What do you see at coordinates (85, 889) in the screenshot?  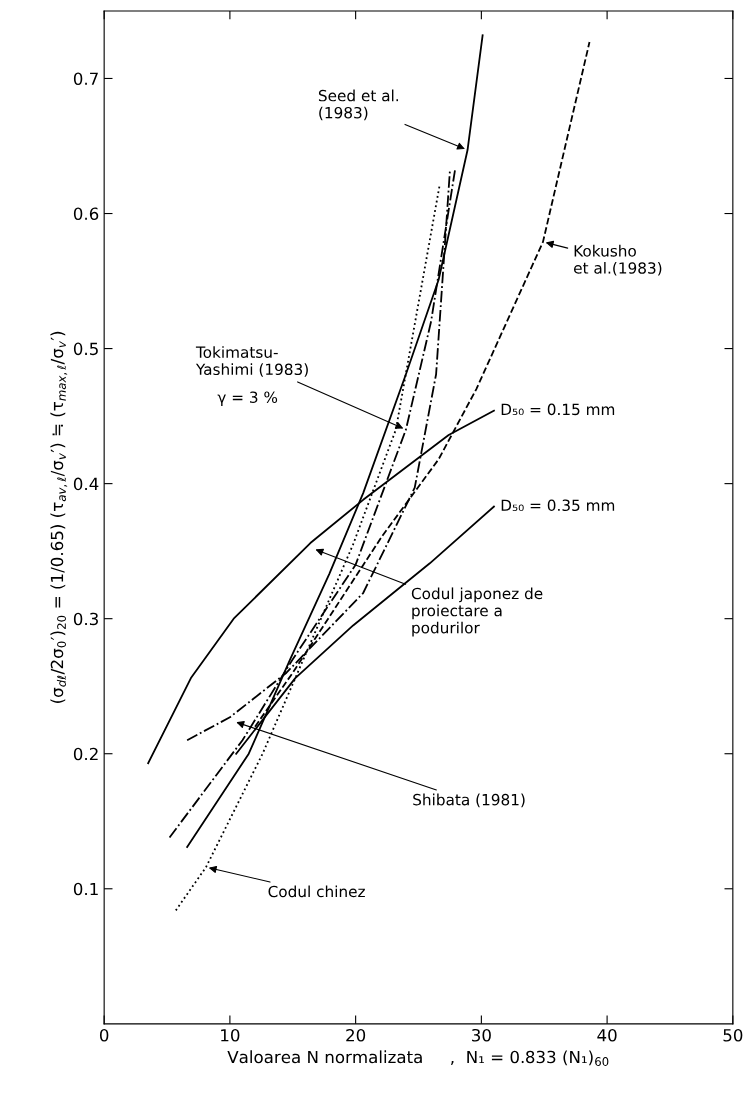 I see `y-tick-label: 0.1` at bounding box center [85, 889].